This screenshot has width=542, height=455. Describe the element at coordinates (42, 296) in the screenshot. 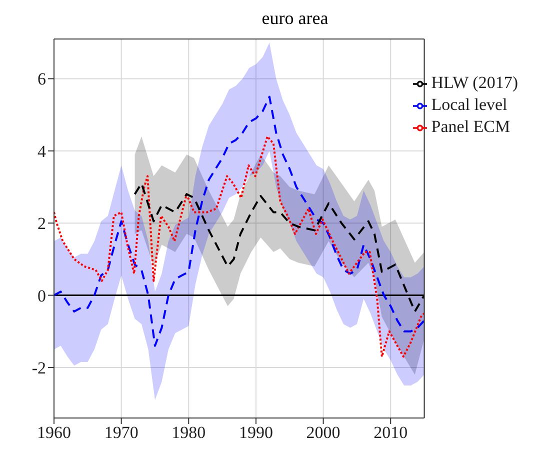

I see `y-tick-label: 0` at that location.